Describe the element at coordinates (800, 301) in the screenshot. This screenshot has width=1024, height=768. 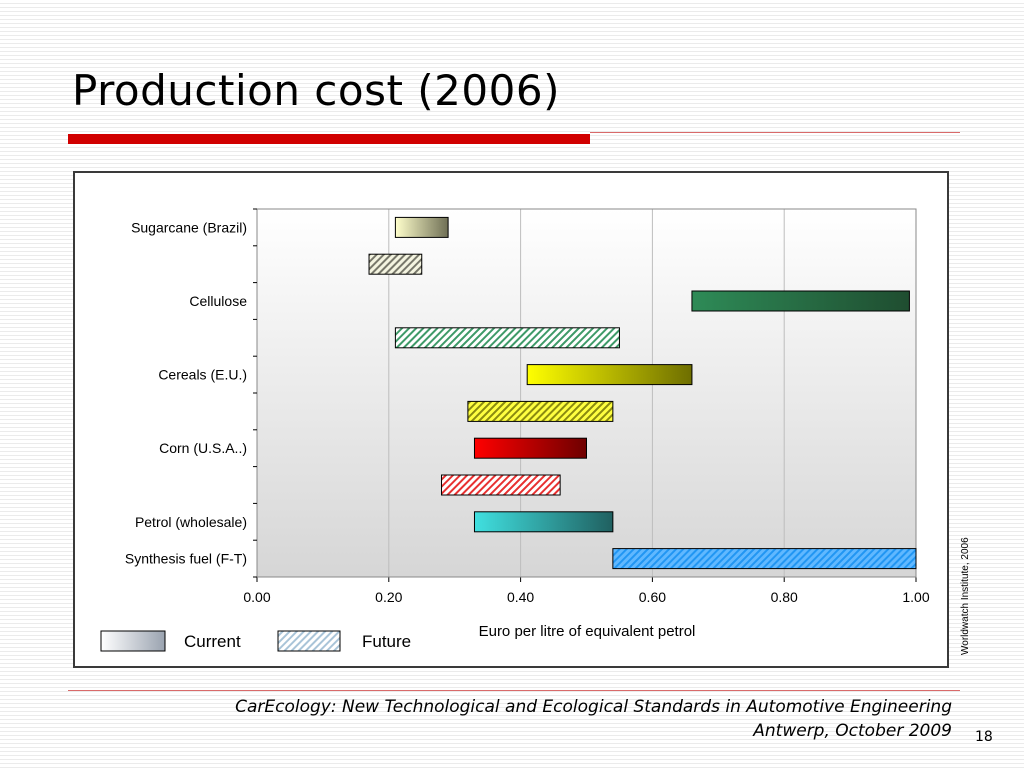
I see `bar-cellulose-current` at that location.